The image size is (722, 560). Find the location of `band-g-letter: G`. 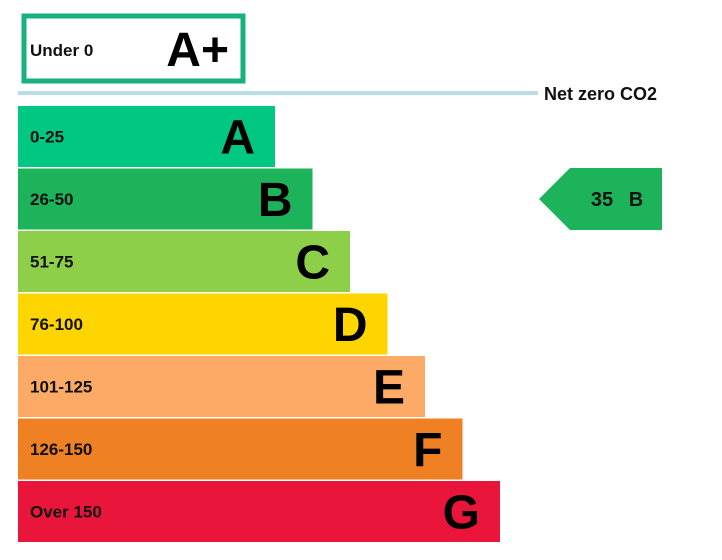

band-g-letter: G is located at coordinates (461, 513).